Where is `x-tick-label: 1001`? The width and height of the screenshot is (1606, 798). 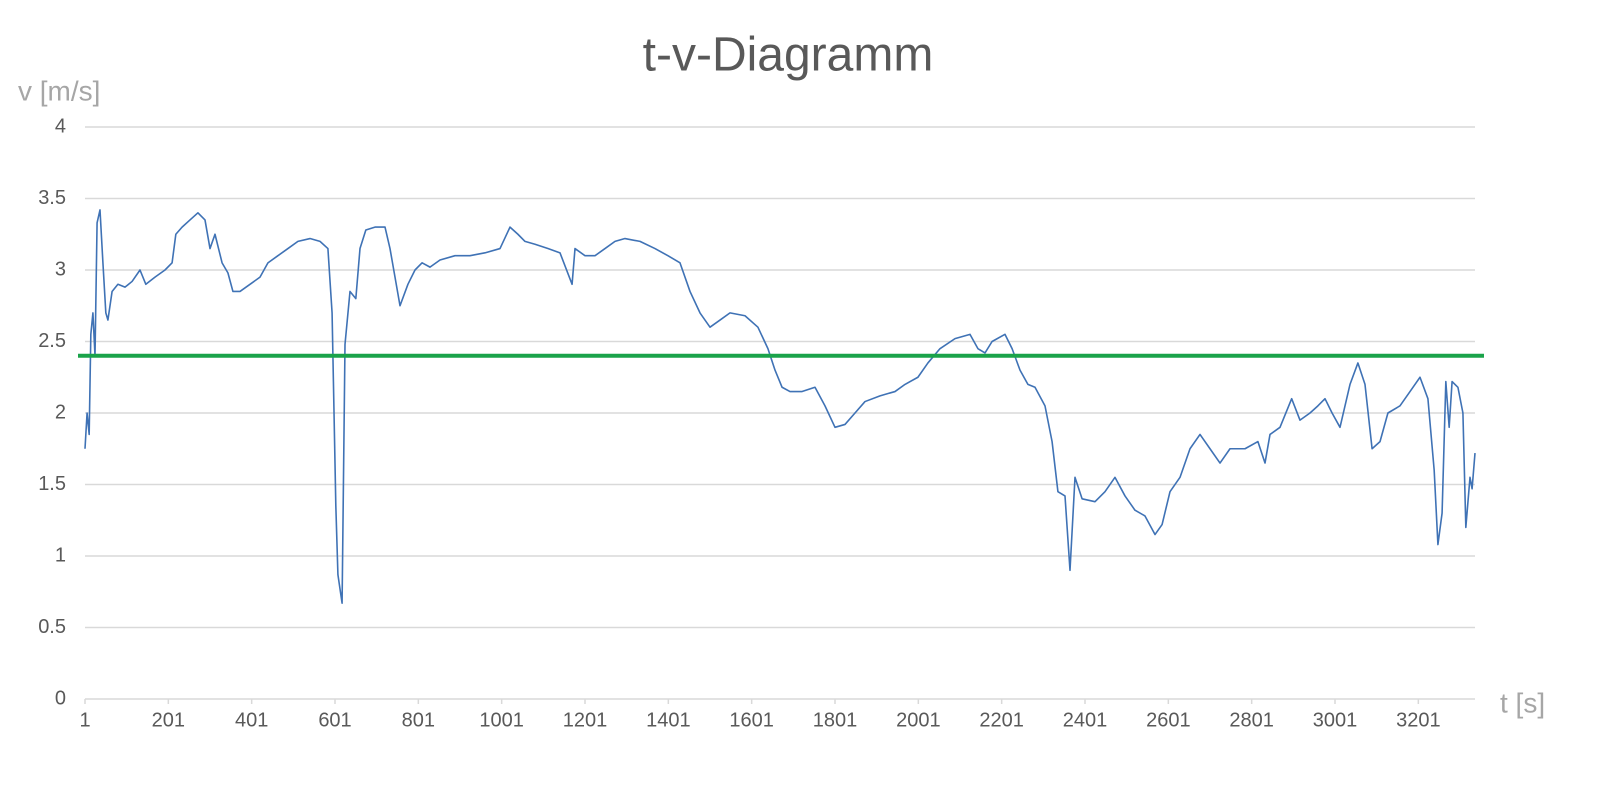 x-tick-label: 1001 is located at coordinates (501, 720).